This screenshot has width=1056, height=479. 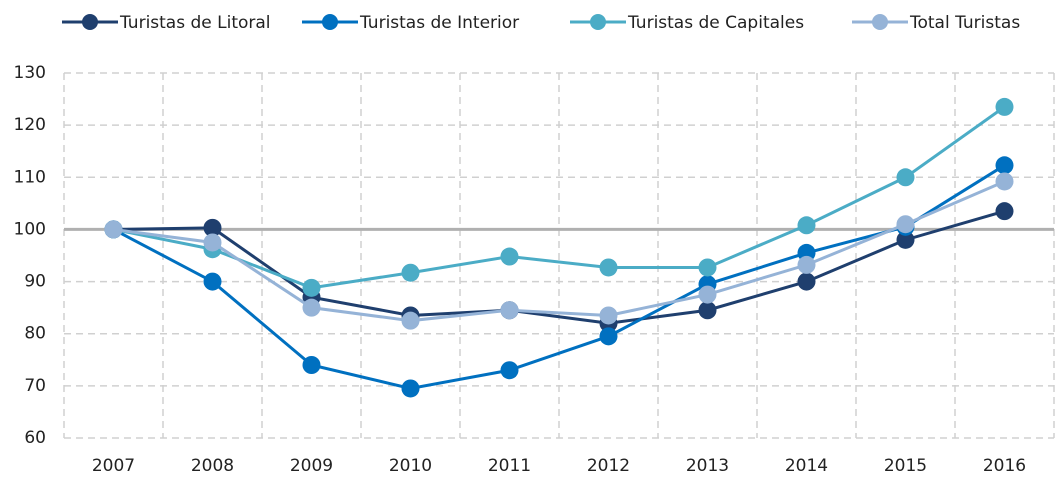 I want to click on x-tick-label: 2008, so click(x=212, y=466).